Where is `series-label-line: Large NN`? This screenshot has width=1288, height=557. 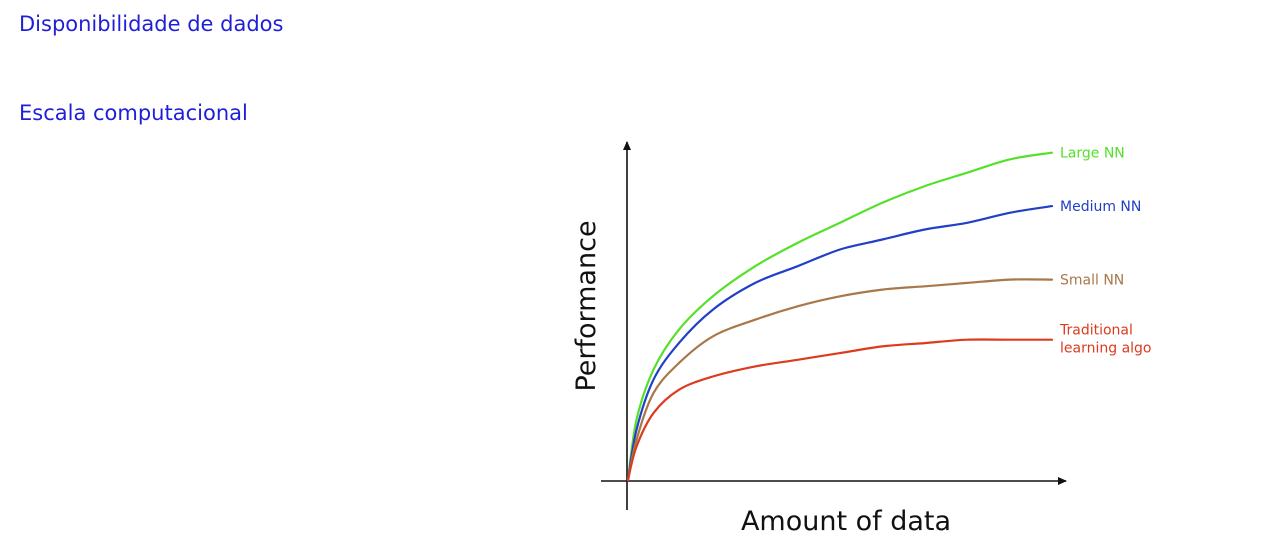
series-label-line: Large NN is located at coordinates (1092, 154).